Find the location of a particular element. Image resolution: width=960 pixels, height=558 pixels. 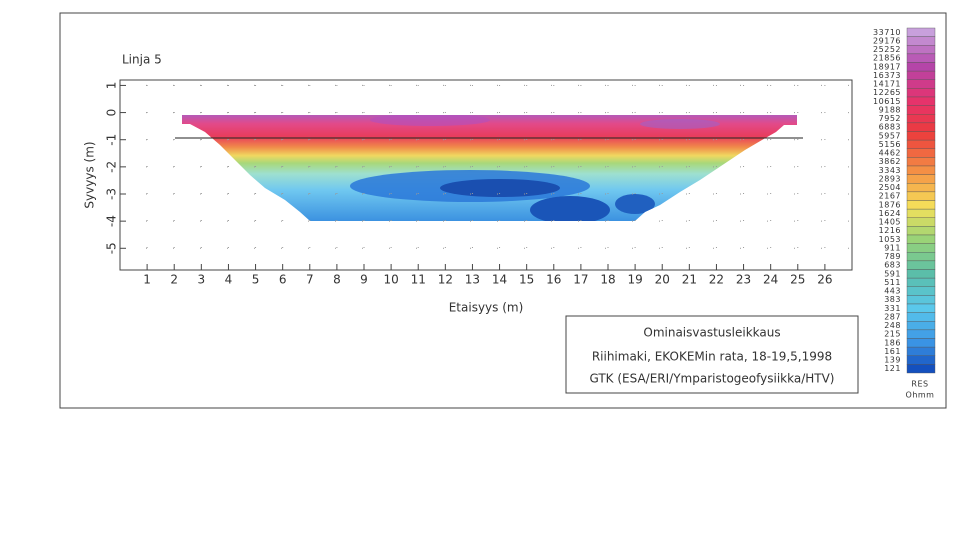

x-tick-label: 10 is located at coordinates (390, 280).